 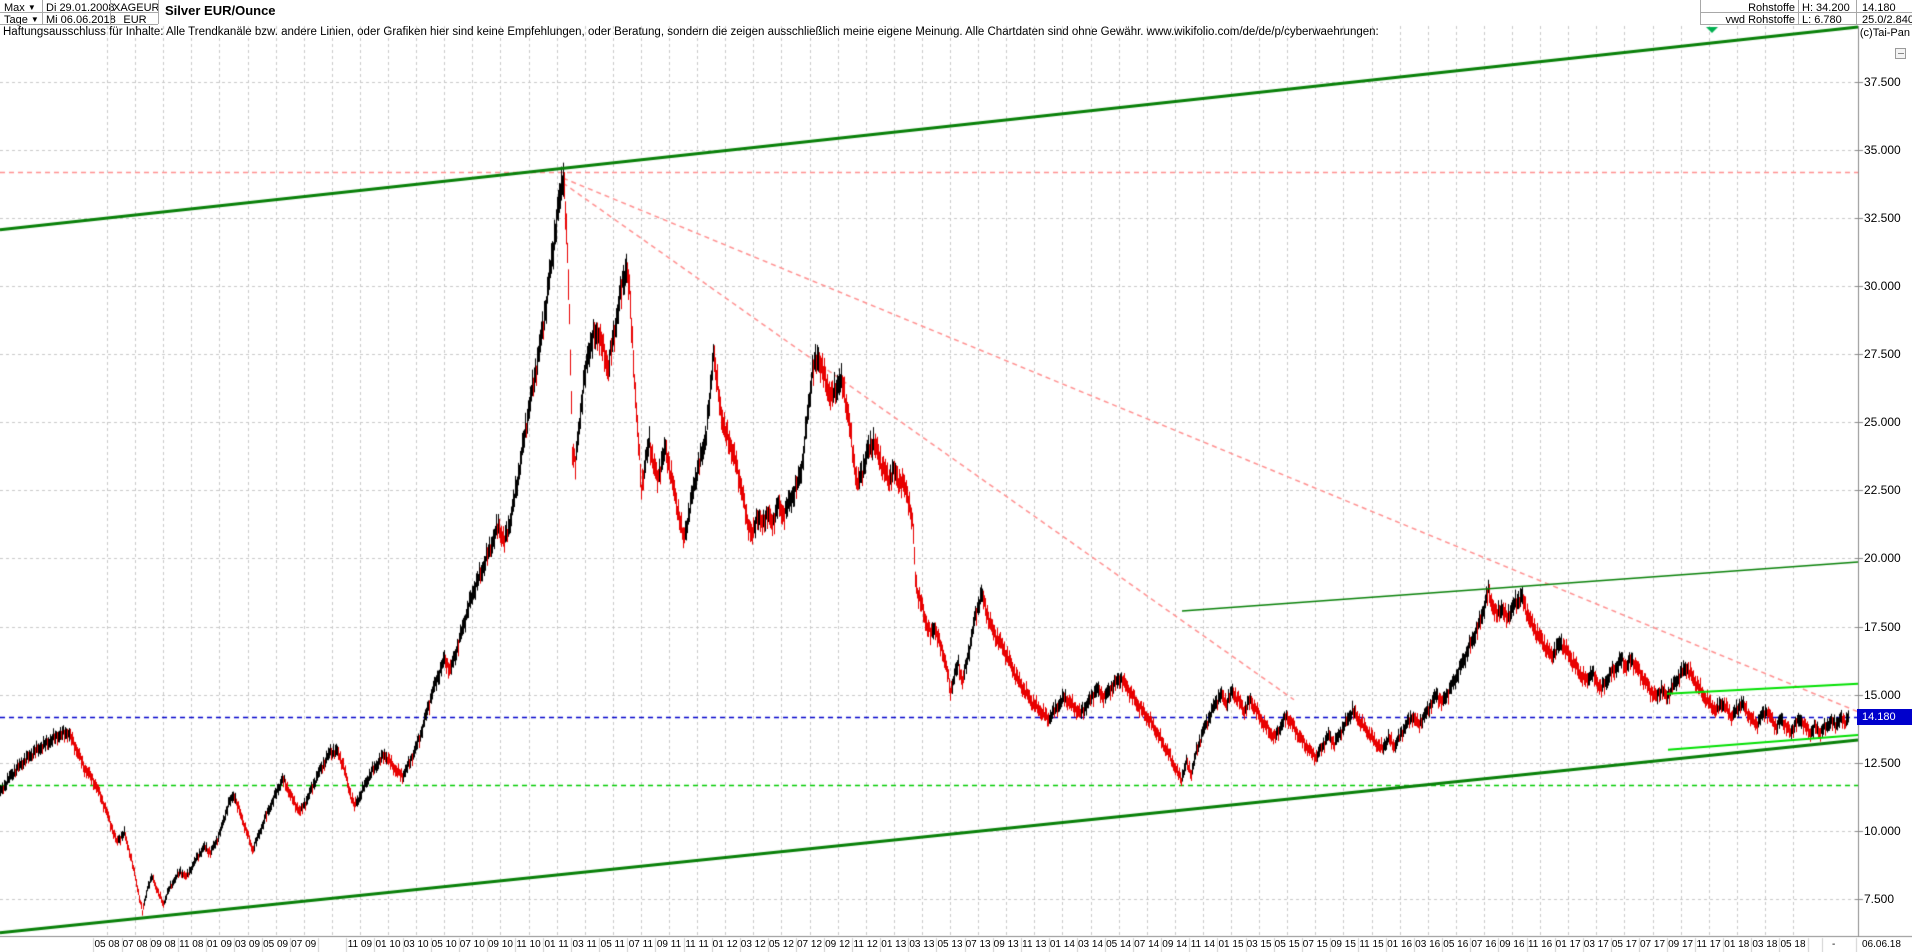 What do you see at coordinates (1371, 944) in the screenshot?
I see `x-axis-tick-label: 11 15` at bounding box center [1371, 944].